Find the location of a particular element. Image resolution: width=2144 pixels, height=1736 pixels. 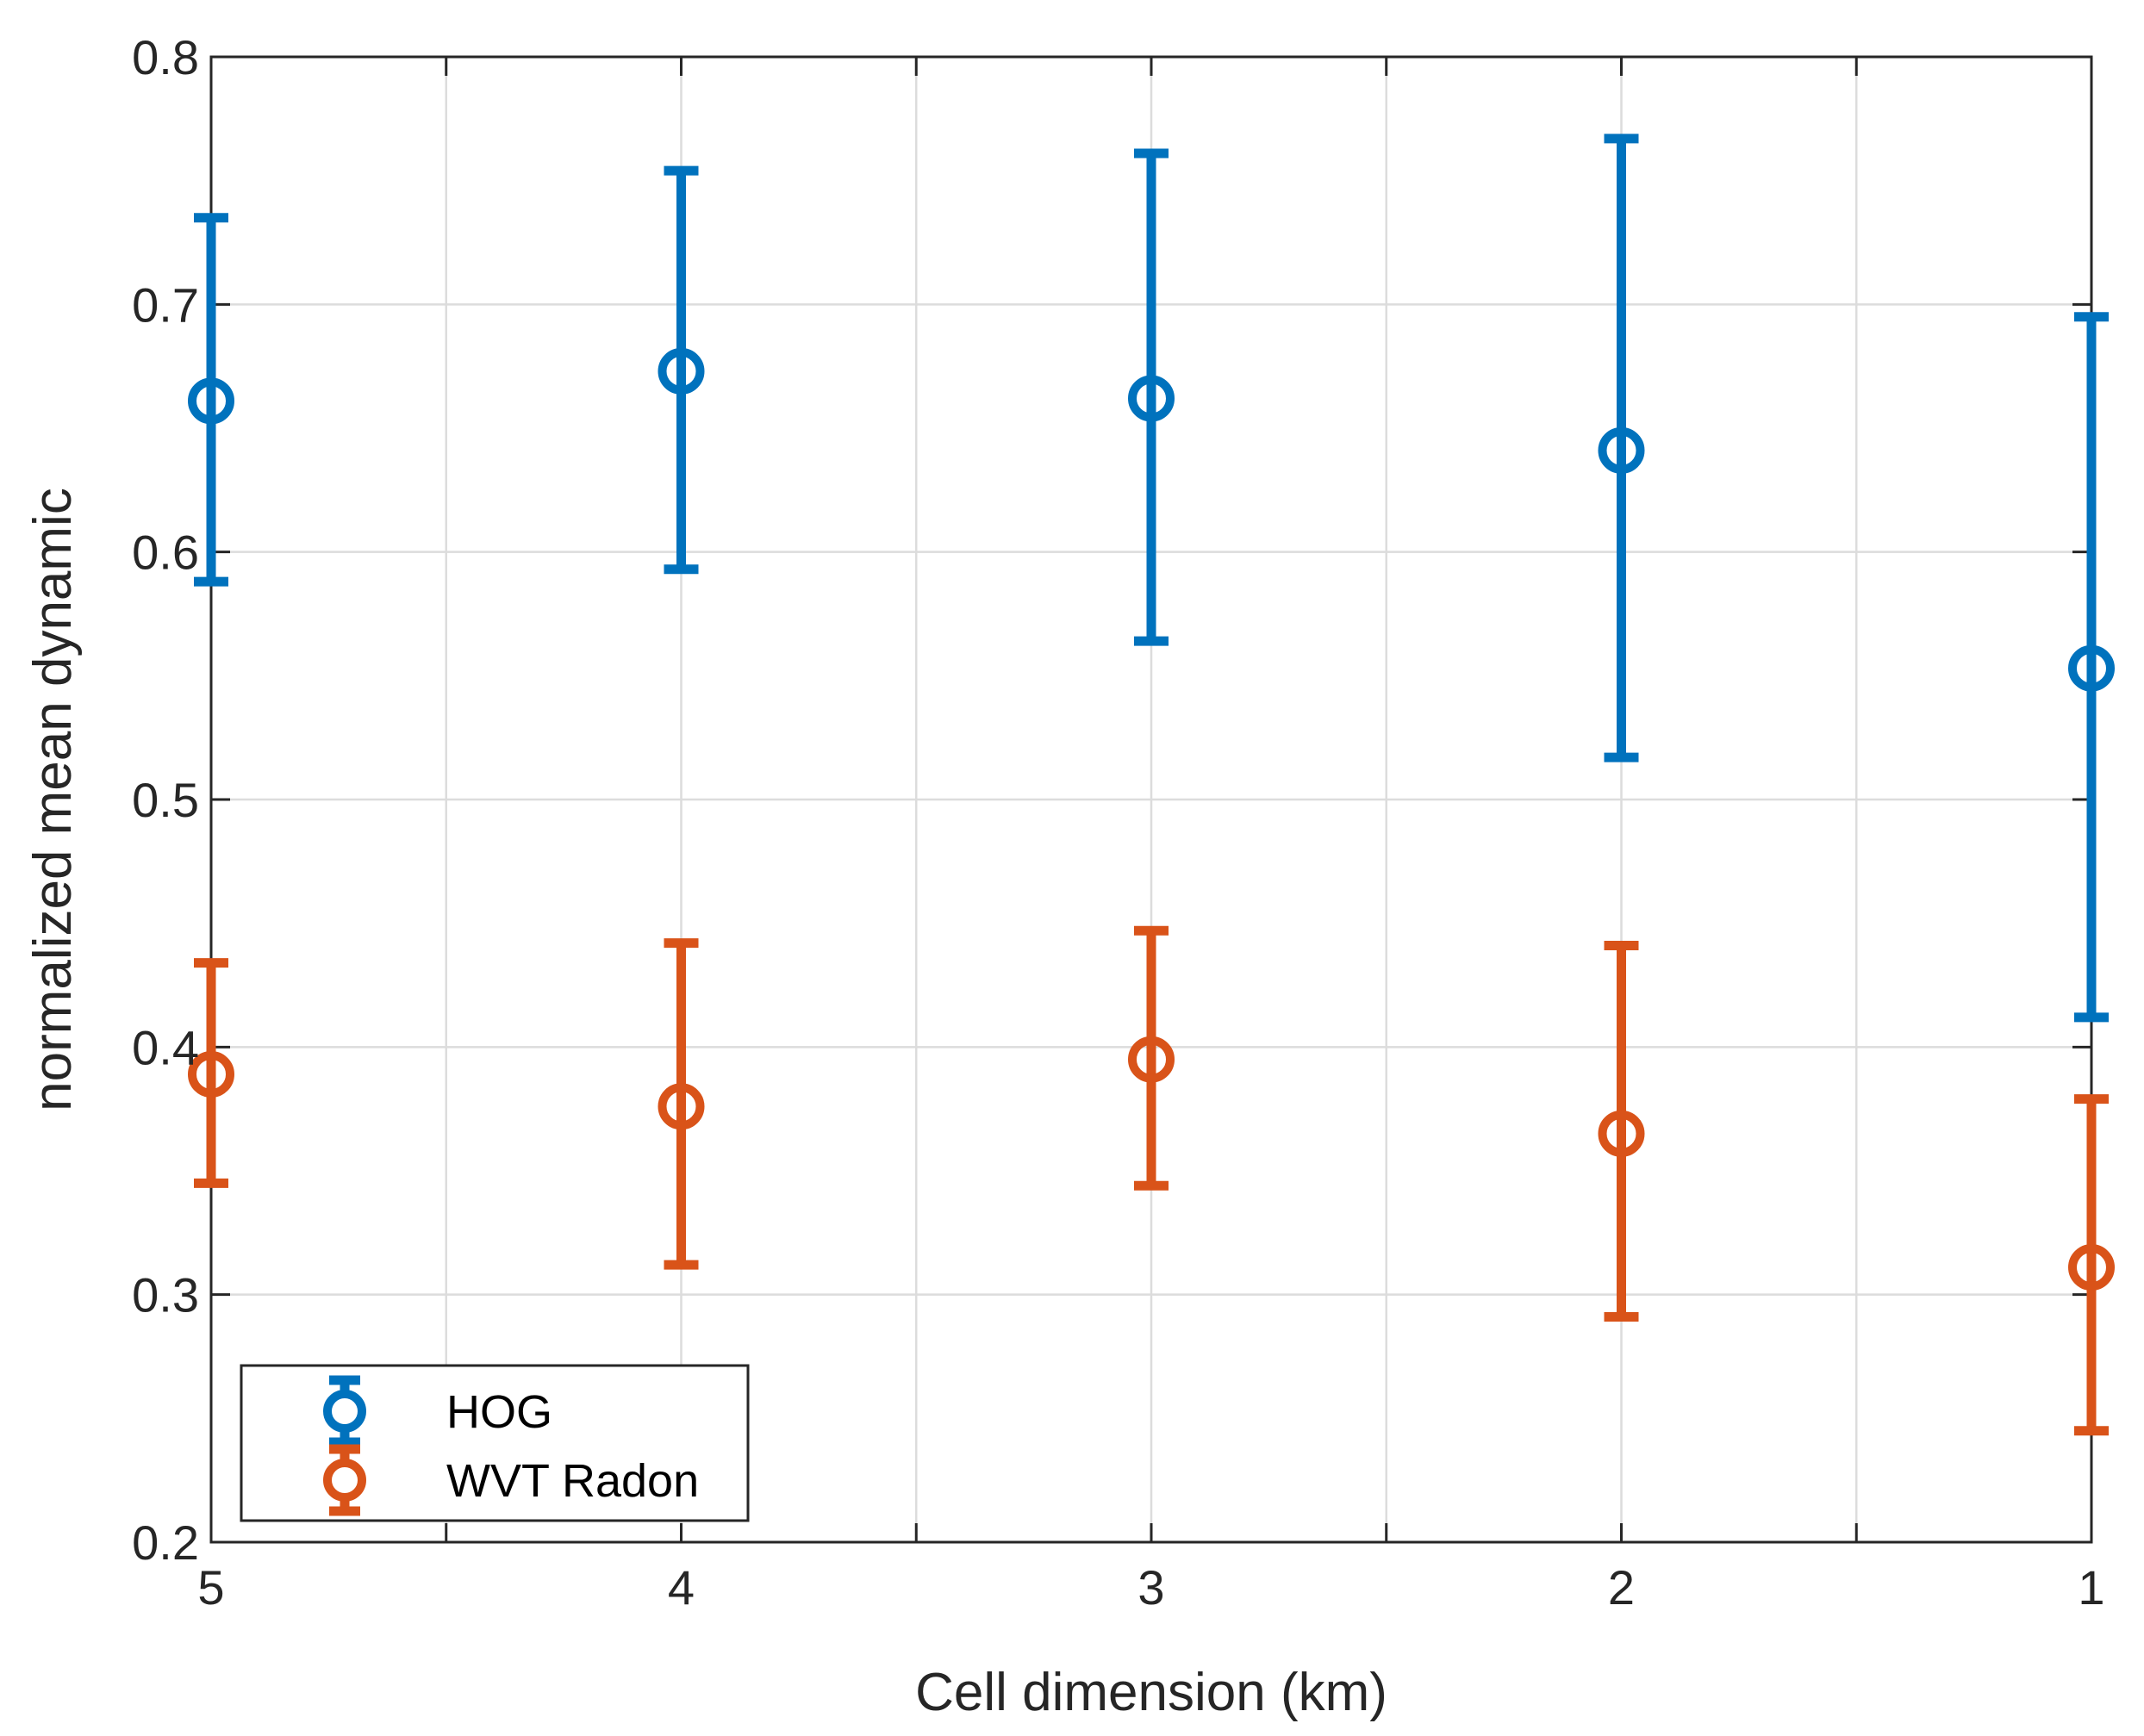

x-axis-label: Cell dimension (km) is located at coordinates (1151, 1693).